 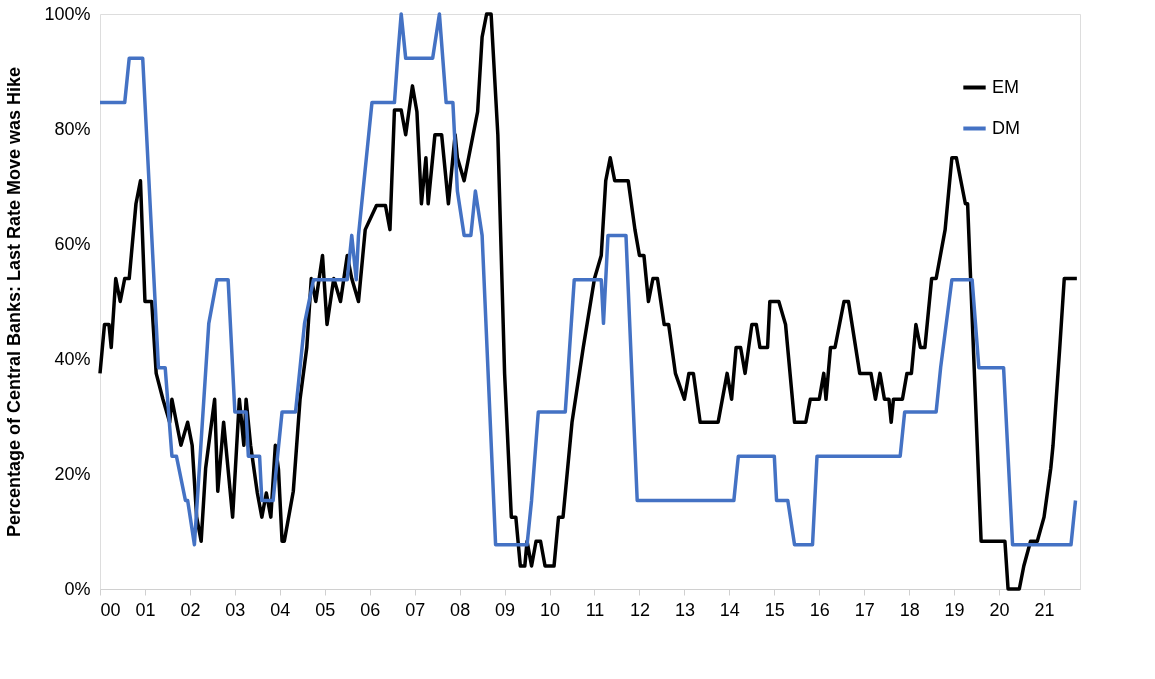 I want to click on x-tick-label: 00, so click(x=110, y=609).